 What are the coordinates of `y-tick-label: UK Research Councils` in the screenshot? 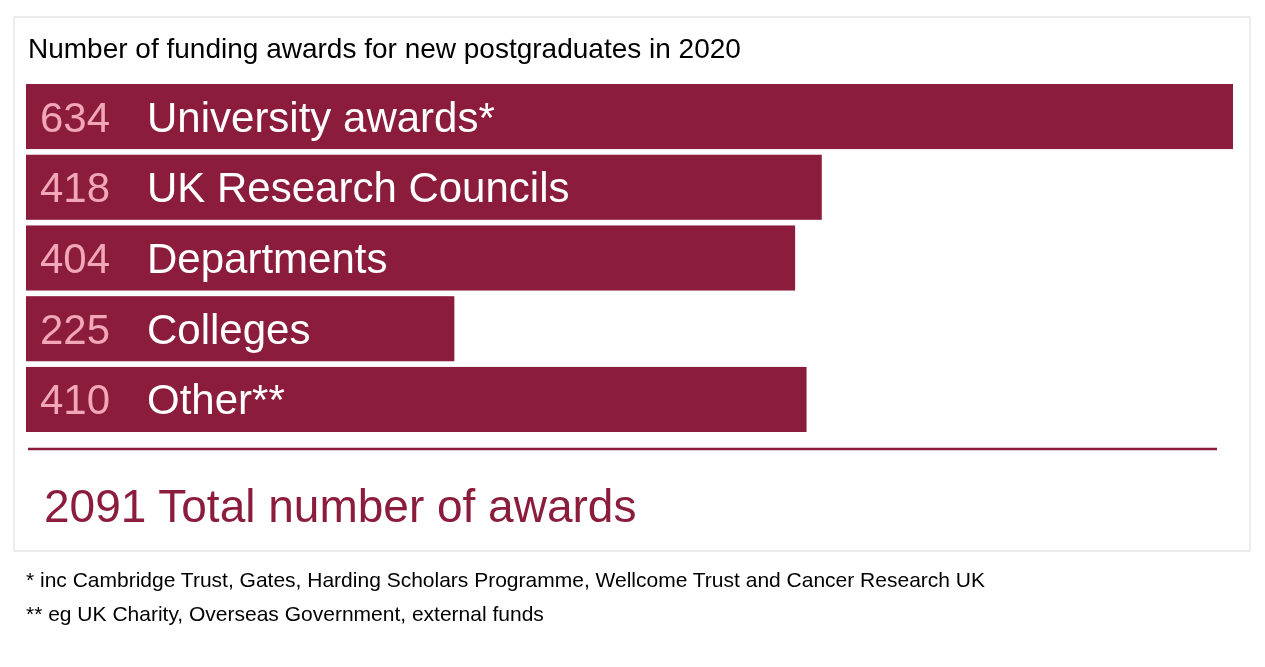 It's located at (358, 188).